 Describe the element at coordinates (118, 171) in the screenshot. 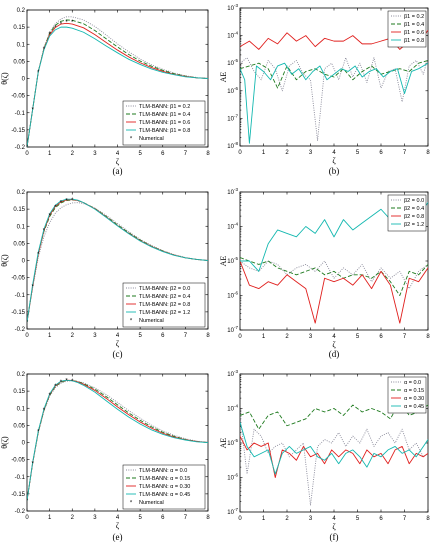

I see `panel-caption: (a)` at that location.